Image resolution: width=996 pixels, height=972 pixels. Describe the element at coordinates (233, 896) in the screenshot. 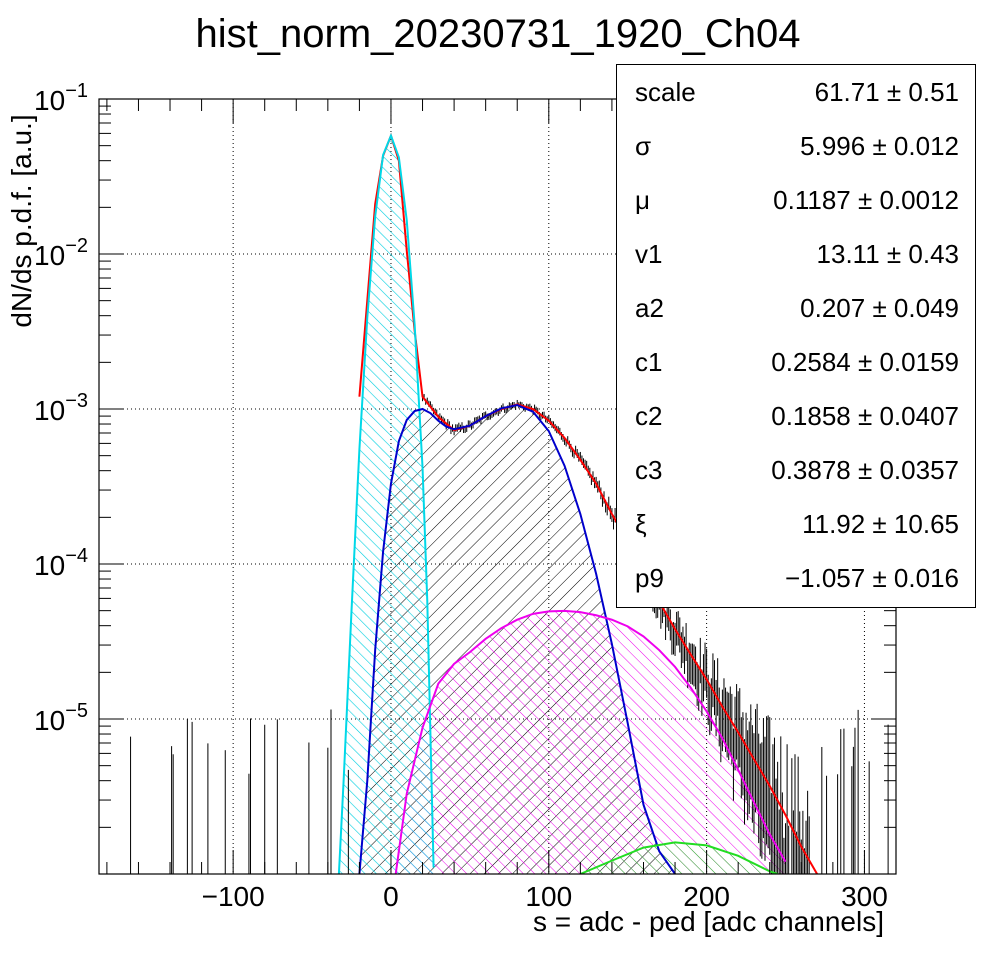

I see `x-tick-label: −100` at that location.